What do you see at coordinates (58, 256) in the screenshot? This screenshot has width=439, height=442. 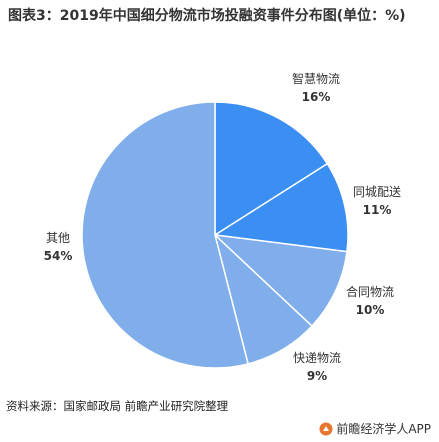 I see `slice-label-value-5: 54%` at bounding box center [58, 256].